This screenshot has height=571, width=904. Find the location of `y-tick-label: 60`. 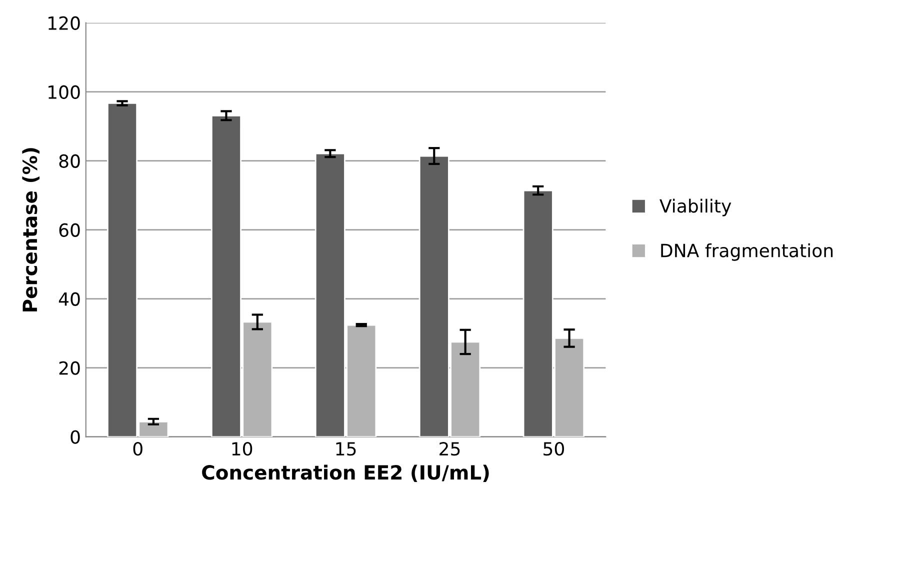

y-tick-label: 60 is located at coordinates (69, 230).